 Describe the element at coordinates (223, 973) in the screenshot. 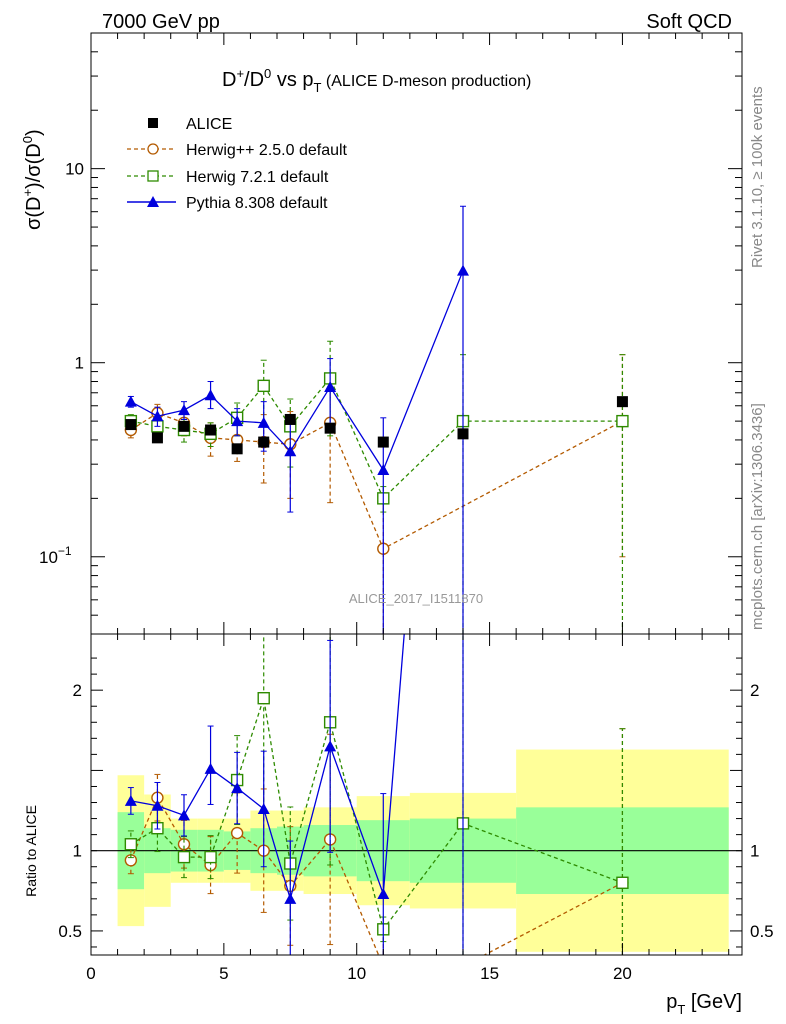

I see `x-tick-label: 5` at that location.